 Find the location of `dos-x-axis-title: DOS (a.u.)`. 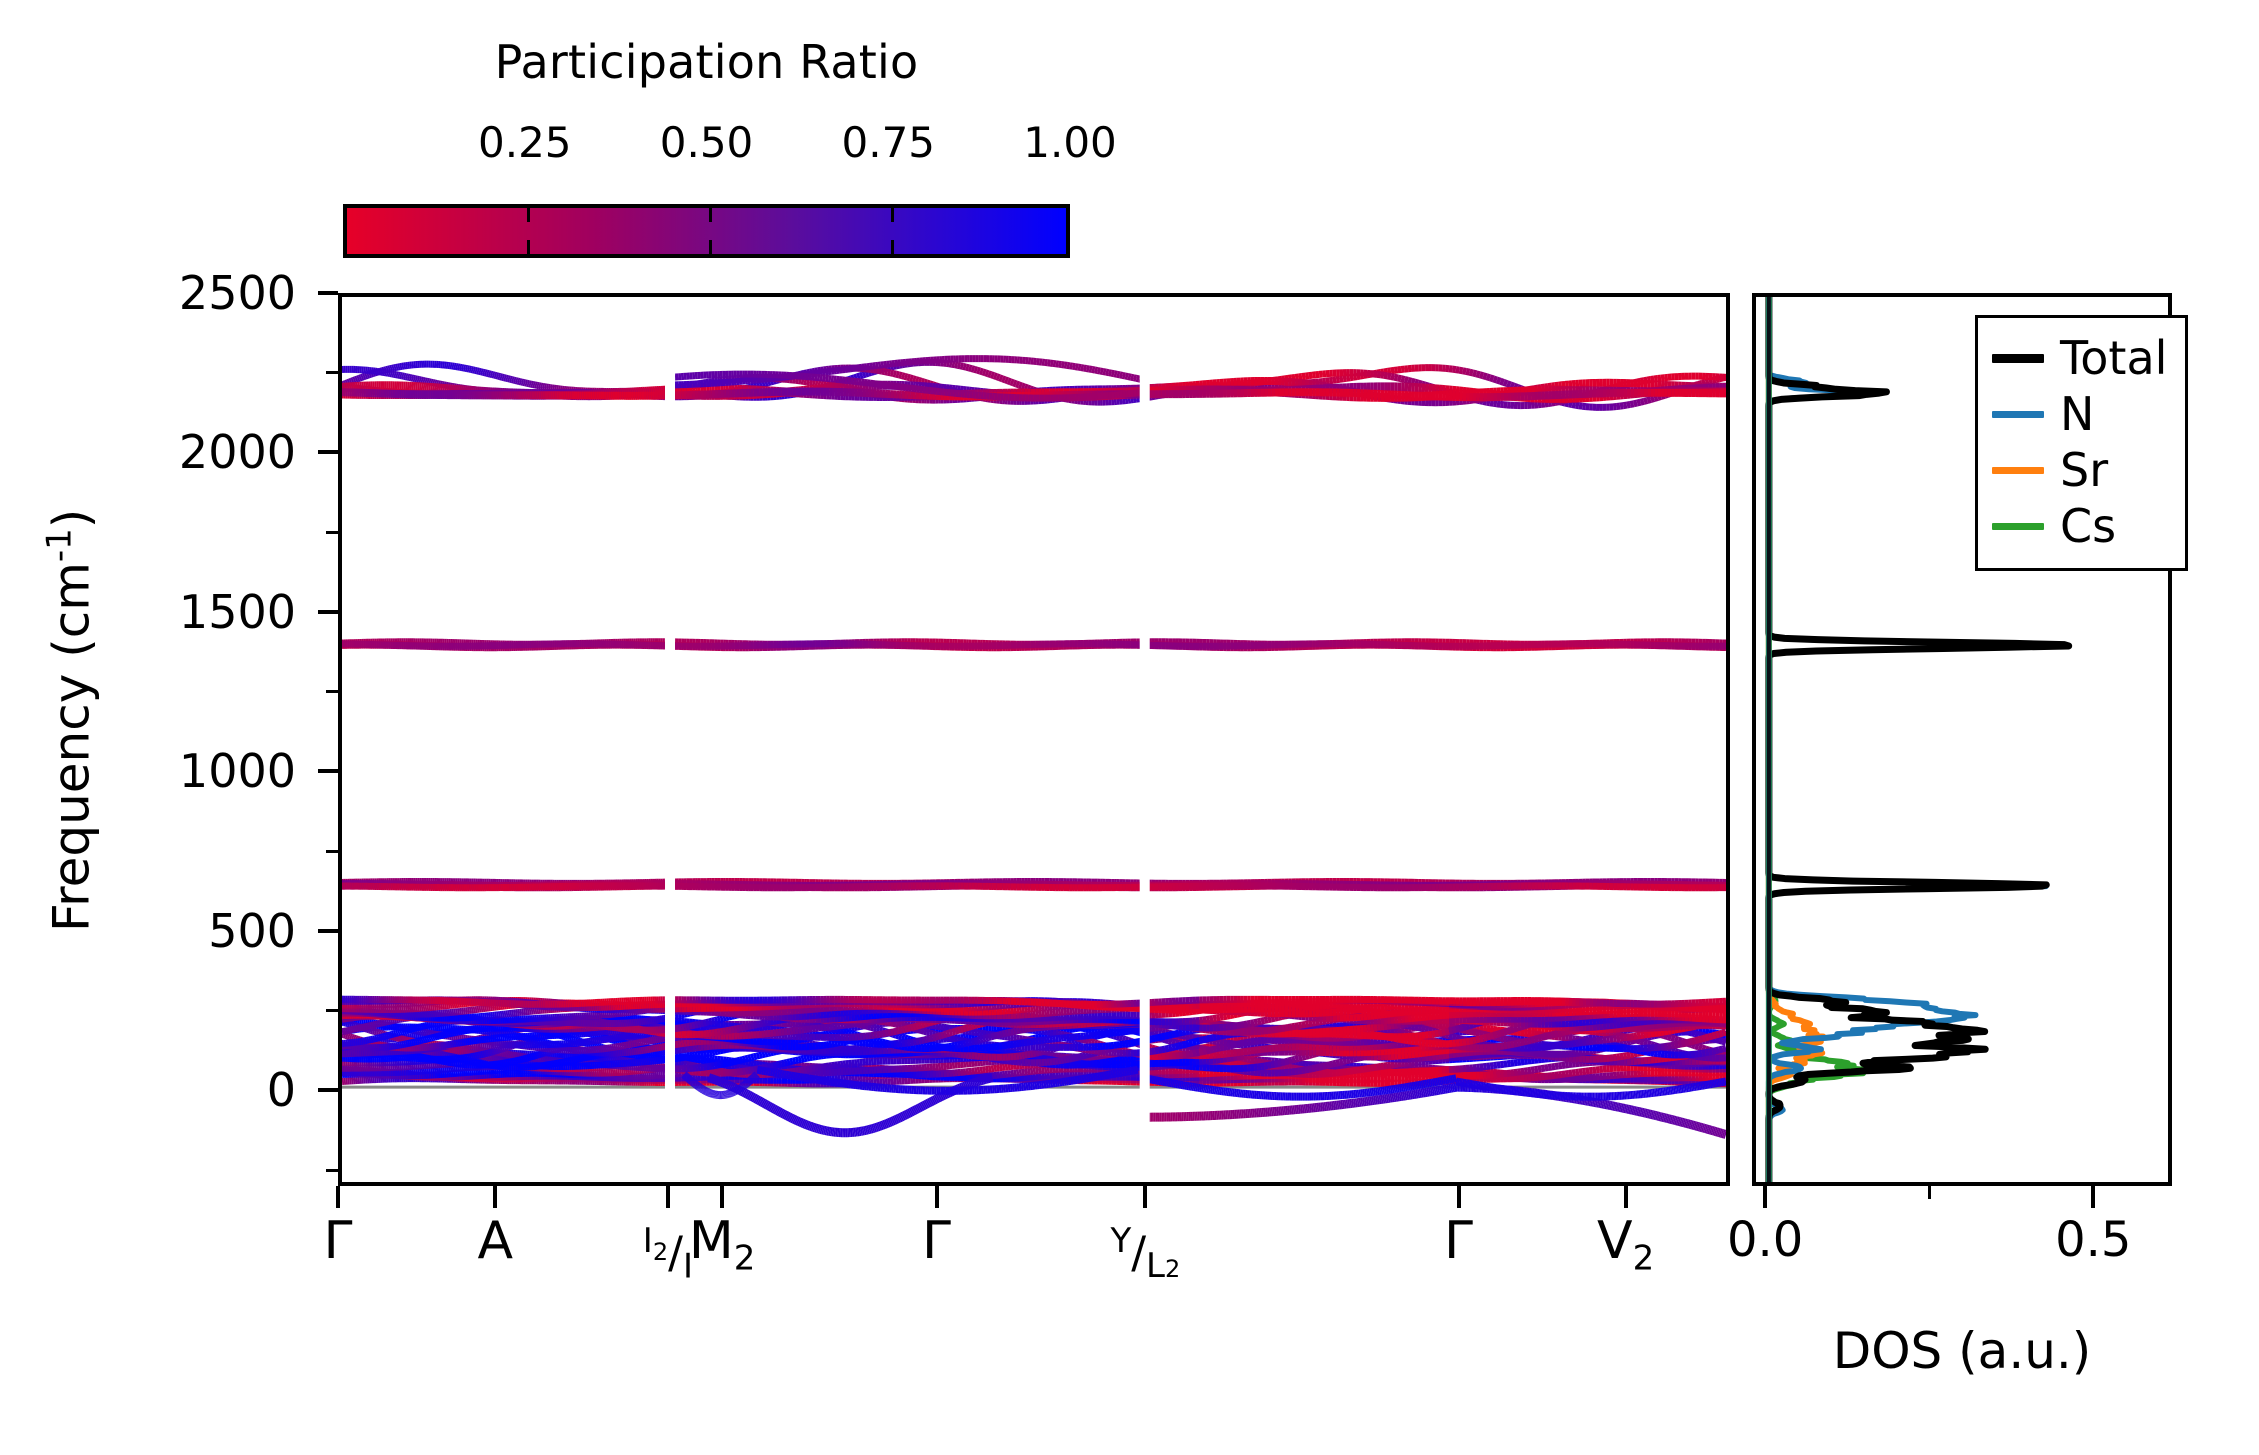

dos-x-axis-title: DOS (a.u.) is located at coordinates (1962, 1351).